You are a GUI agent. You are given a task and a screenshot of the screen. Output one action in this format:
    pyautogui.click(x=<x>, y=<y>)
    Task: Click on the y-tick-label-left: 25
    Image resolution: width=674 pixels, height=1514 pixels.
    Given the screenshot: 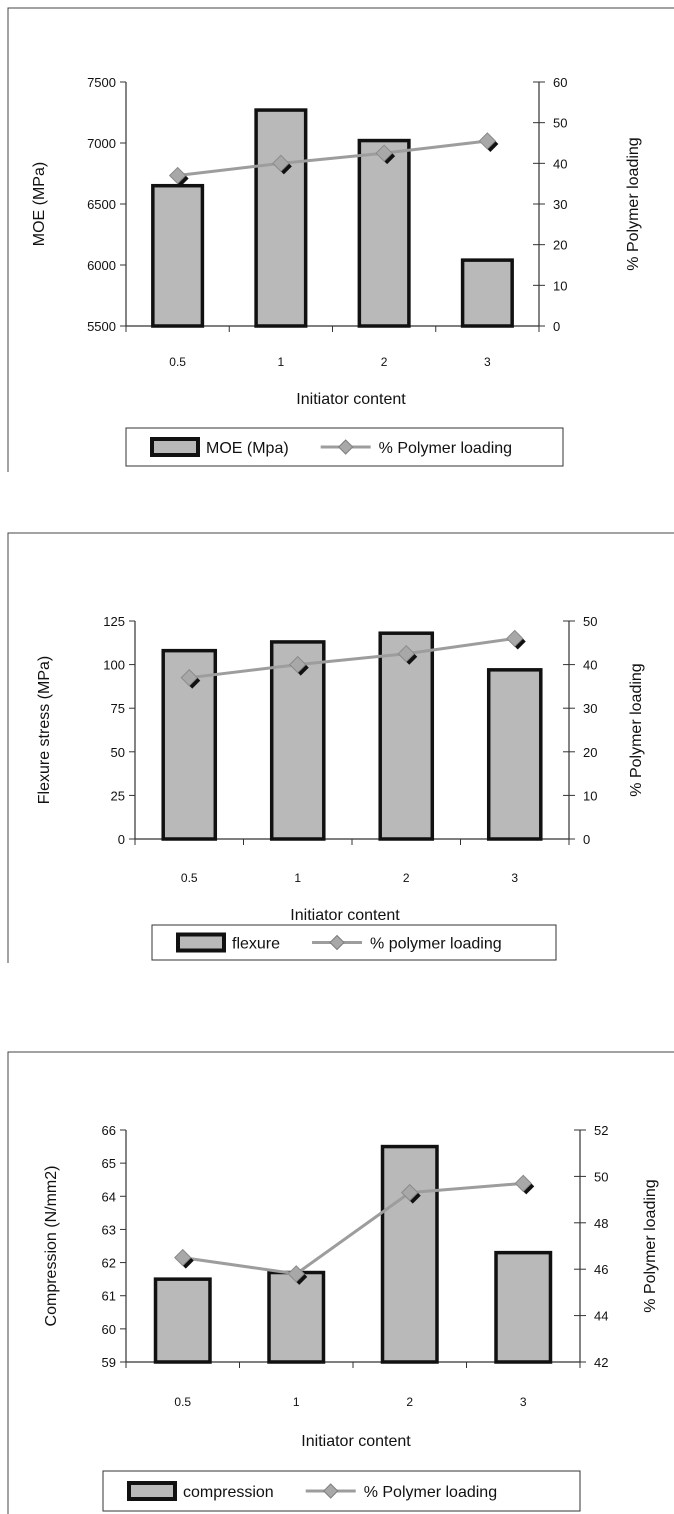 What is the action you would take?
    pyautogui.click(x=118, y=795)
    